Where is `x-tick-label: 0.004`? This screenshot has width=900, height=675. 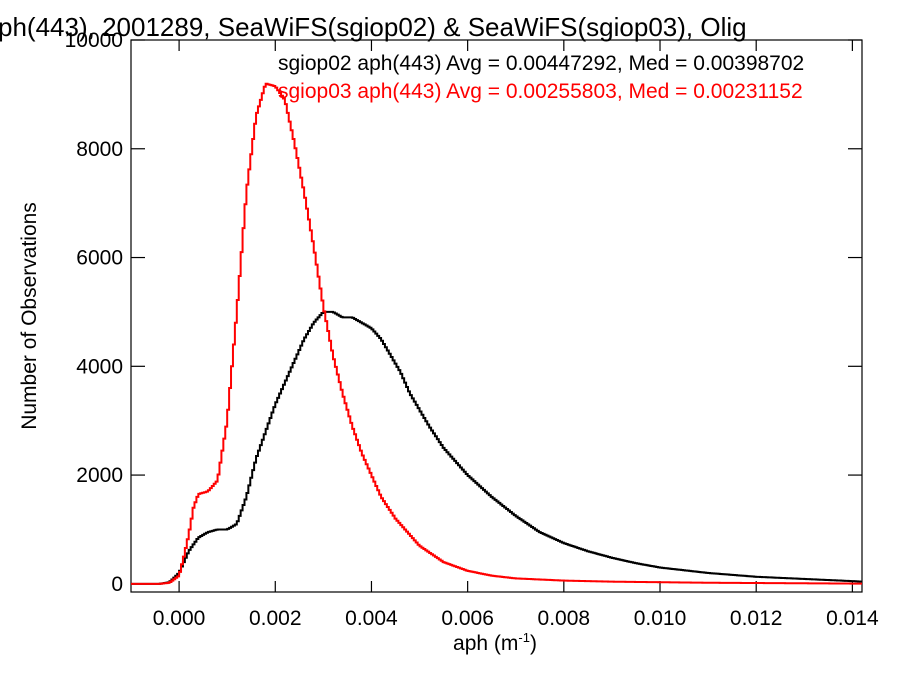
x-tick-label: 0.004 is located at coordinates (371, 618).